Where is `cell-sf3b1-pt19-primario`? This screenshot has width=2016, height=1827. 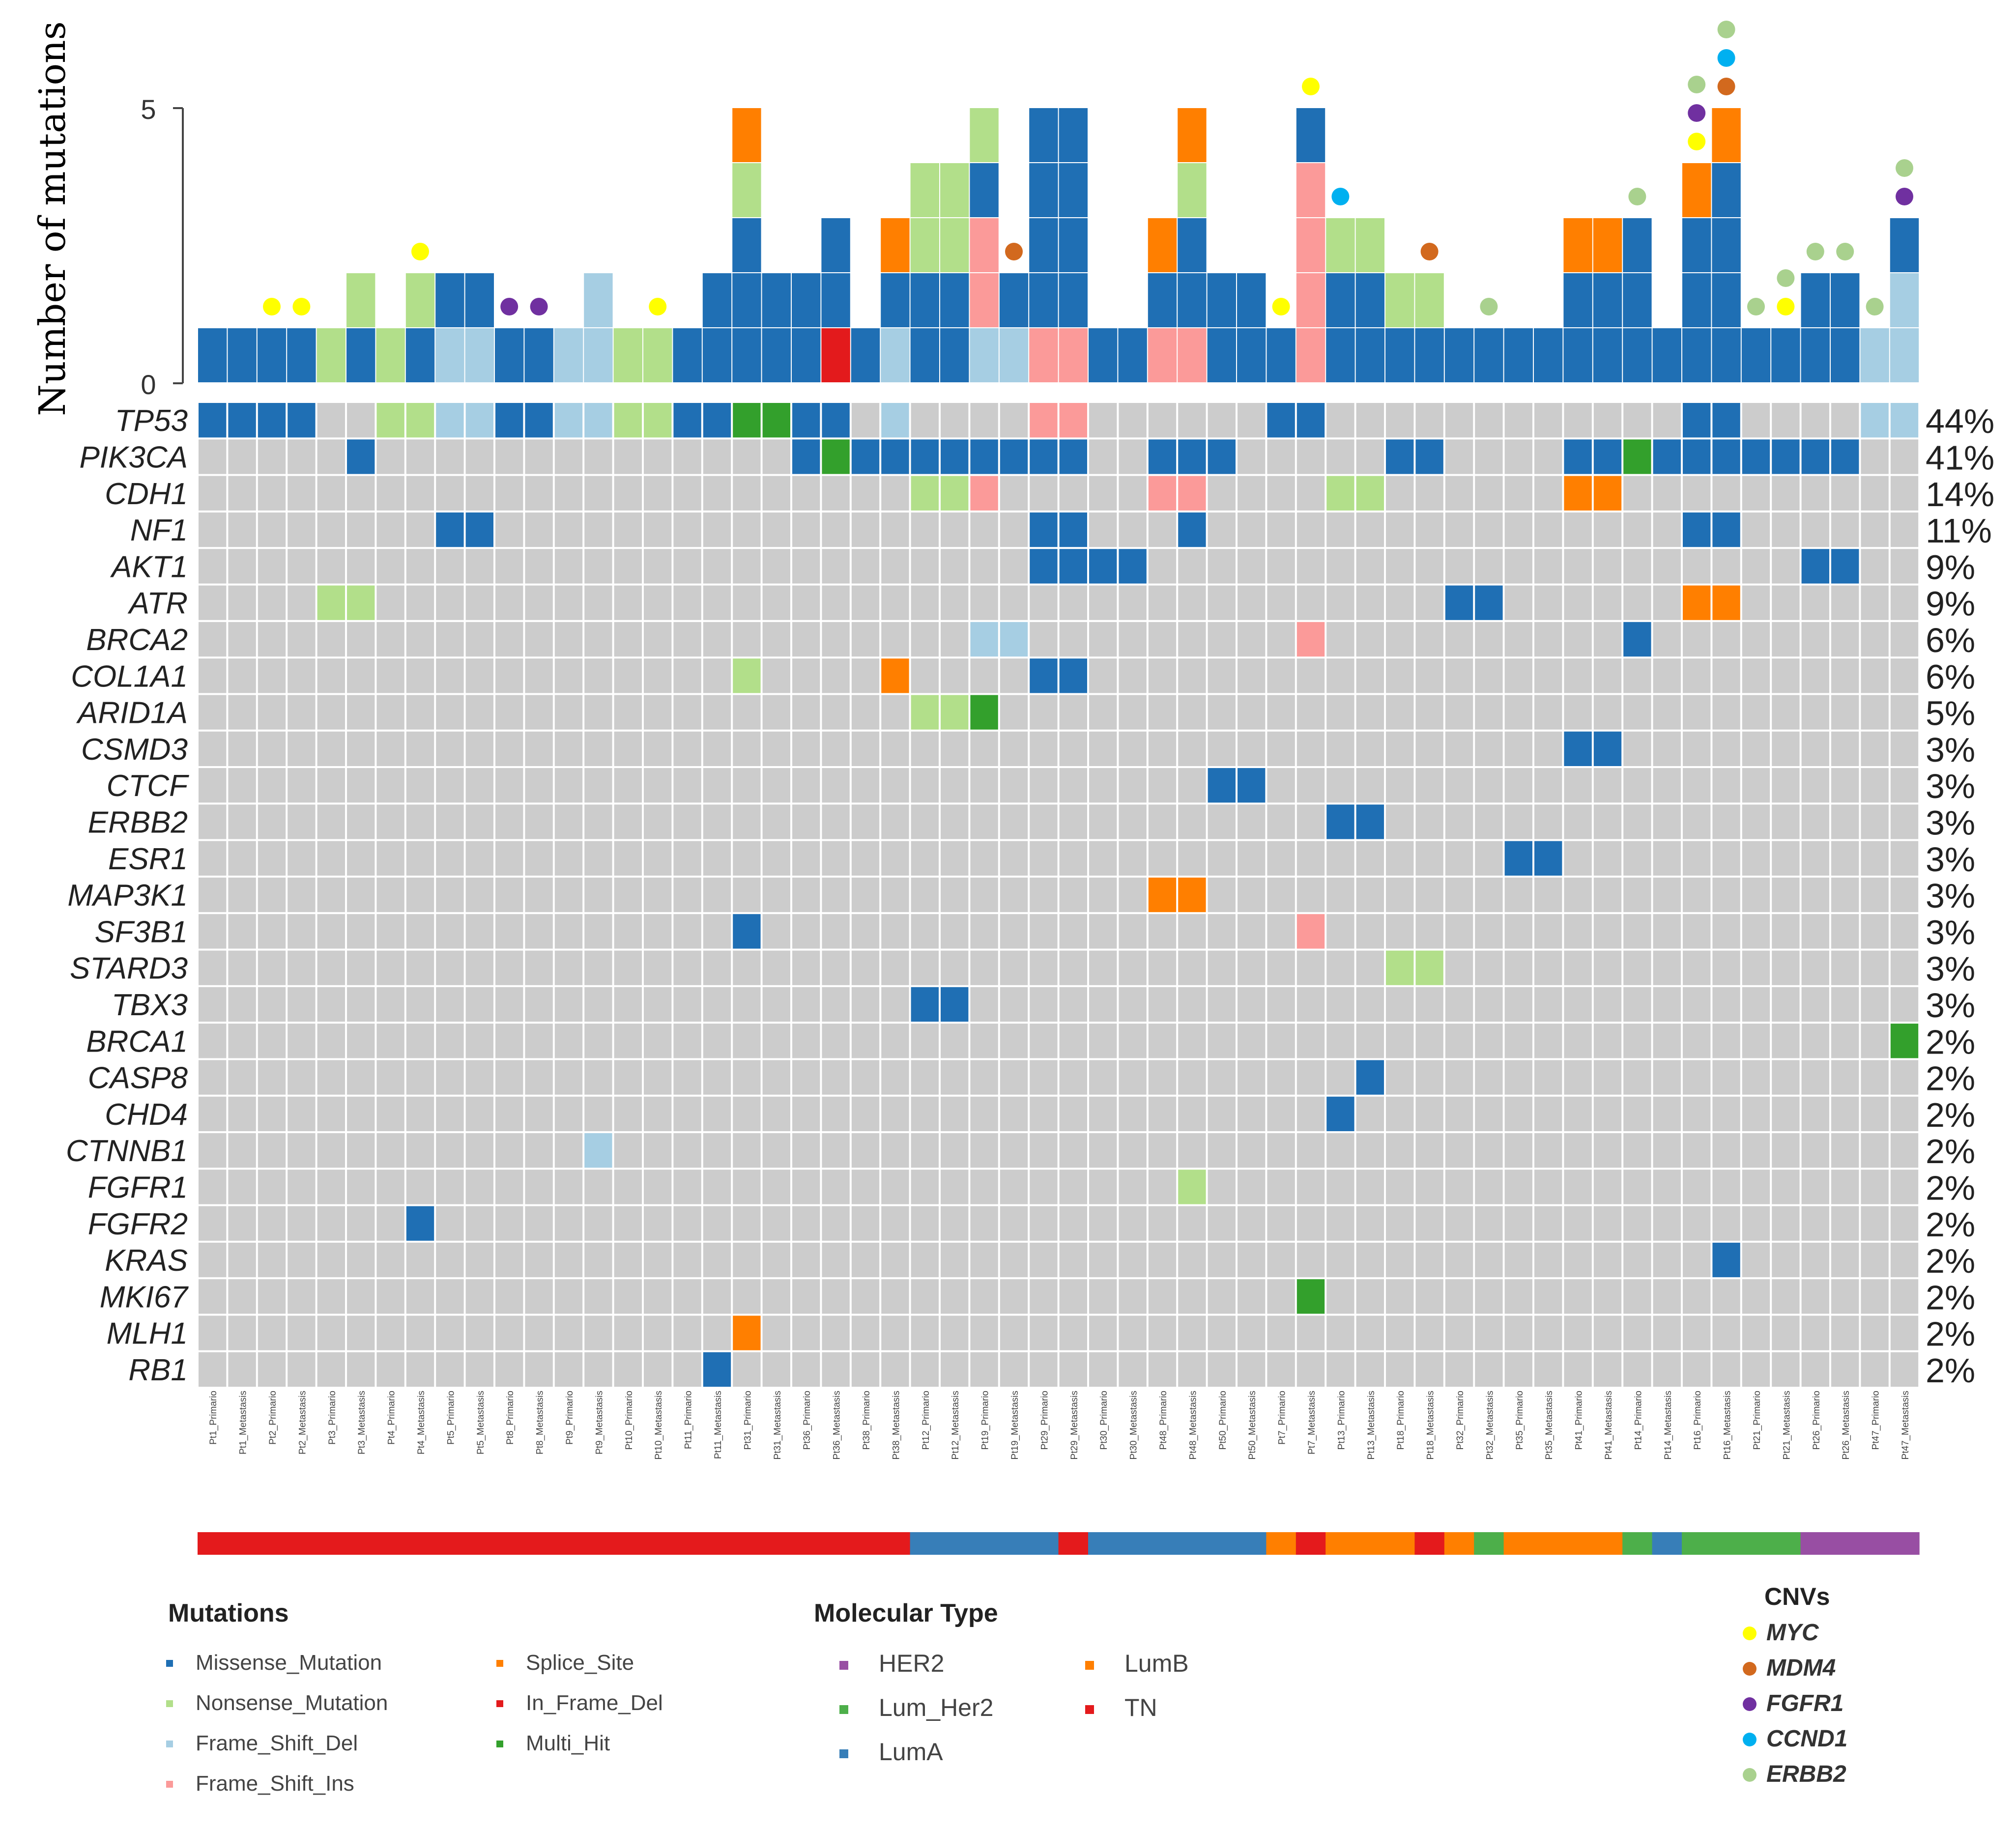
cell-sf3b1-pt19-primario is located at coordinates (984, 932).